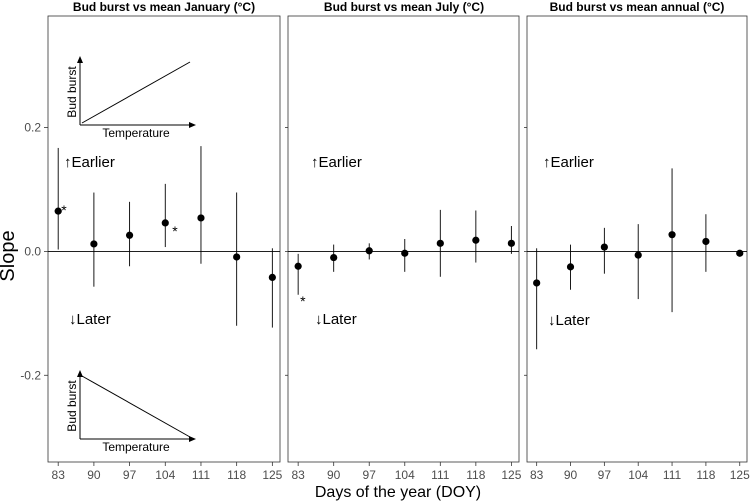 This screenshot has width=750, height=501. What do you see at coordinates (32, 128) in the screenshot?
I see `y-tick-label: 0.2` at bounding box center [32, 128].